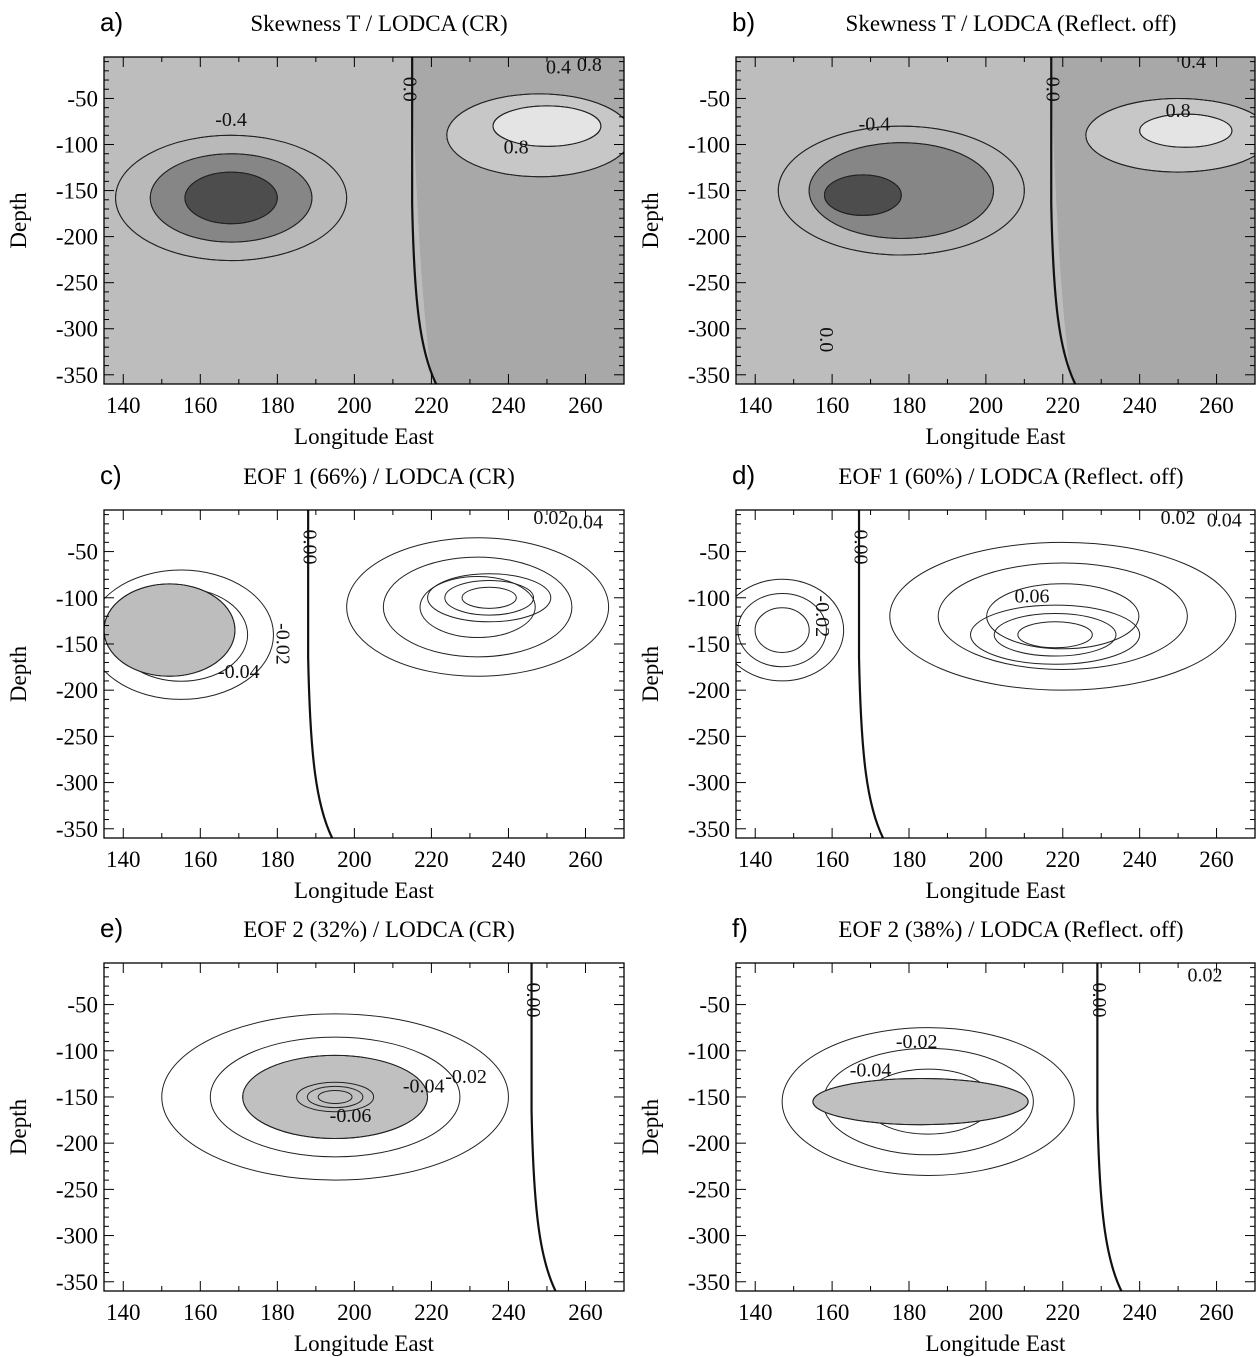 This screenshot has width=1258, height=1357. What do you see at coordinates (111, 928) in the screenshot?
I see `panel-letter: e)` at bounding box center [111, 928].